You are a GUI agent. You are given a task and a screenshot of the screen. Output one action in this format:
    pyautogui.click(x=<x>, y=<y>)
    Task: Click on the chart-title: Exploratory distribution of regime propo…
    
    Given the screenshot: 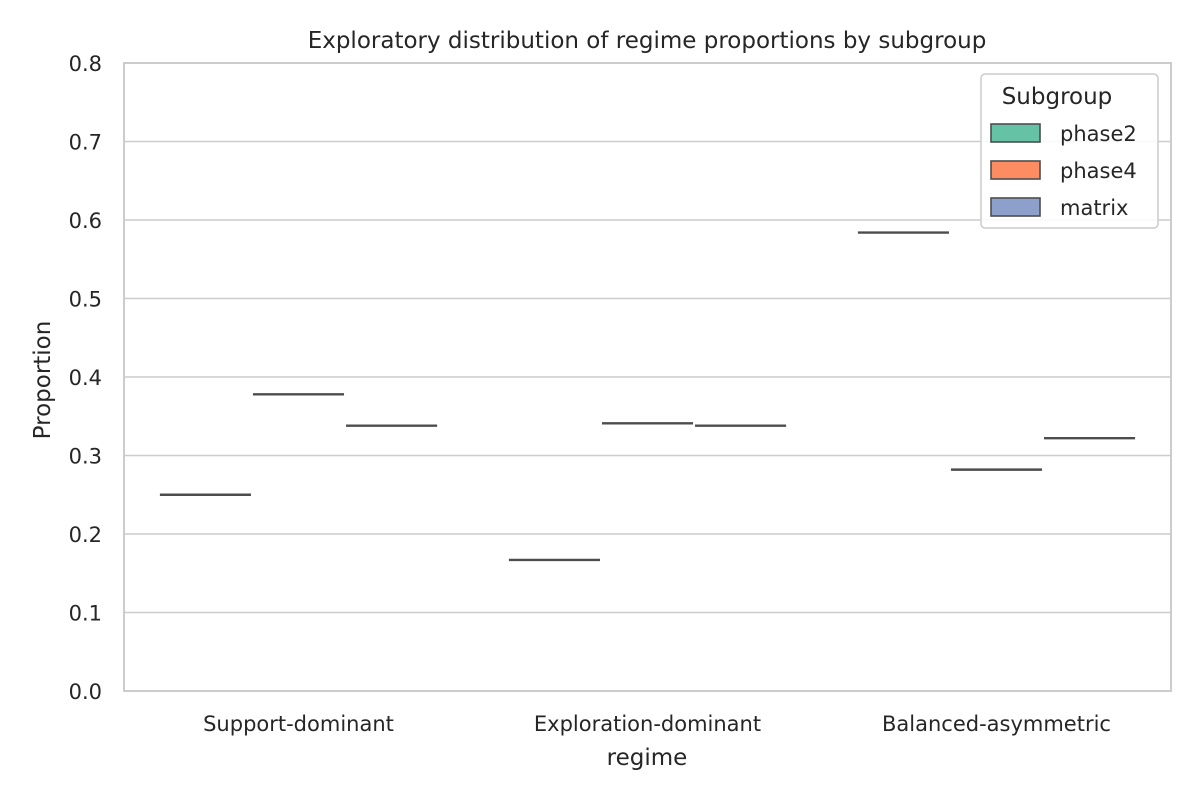 What is the action you would take?
    pyautogui.click(x=647, y=41)
    